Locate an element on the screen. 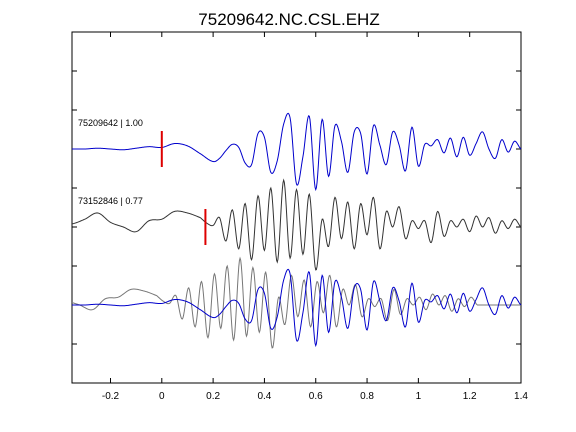  x-tick-label: 0.2 is located at coordinates (213, 396).